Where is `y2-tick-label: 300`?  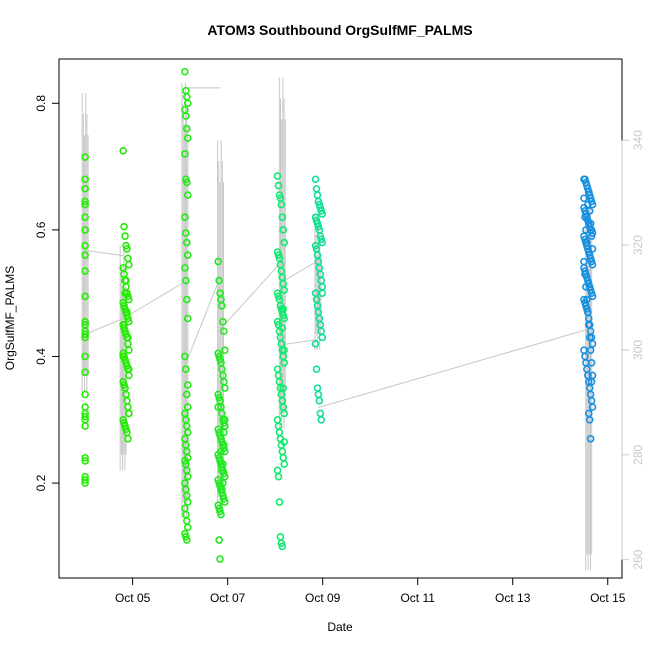 y2-tick-label: 300 is located at coordinates (638, 350).